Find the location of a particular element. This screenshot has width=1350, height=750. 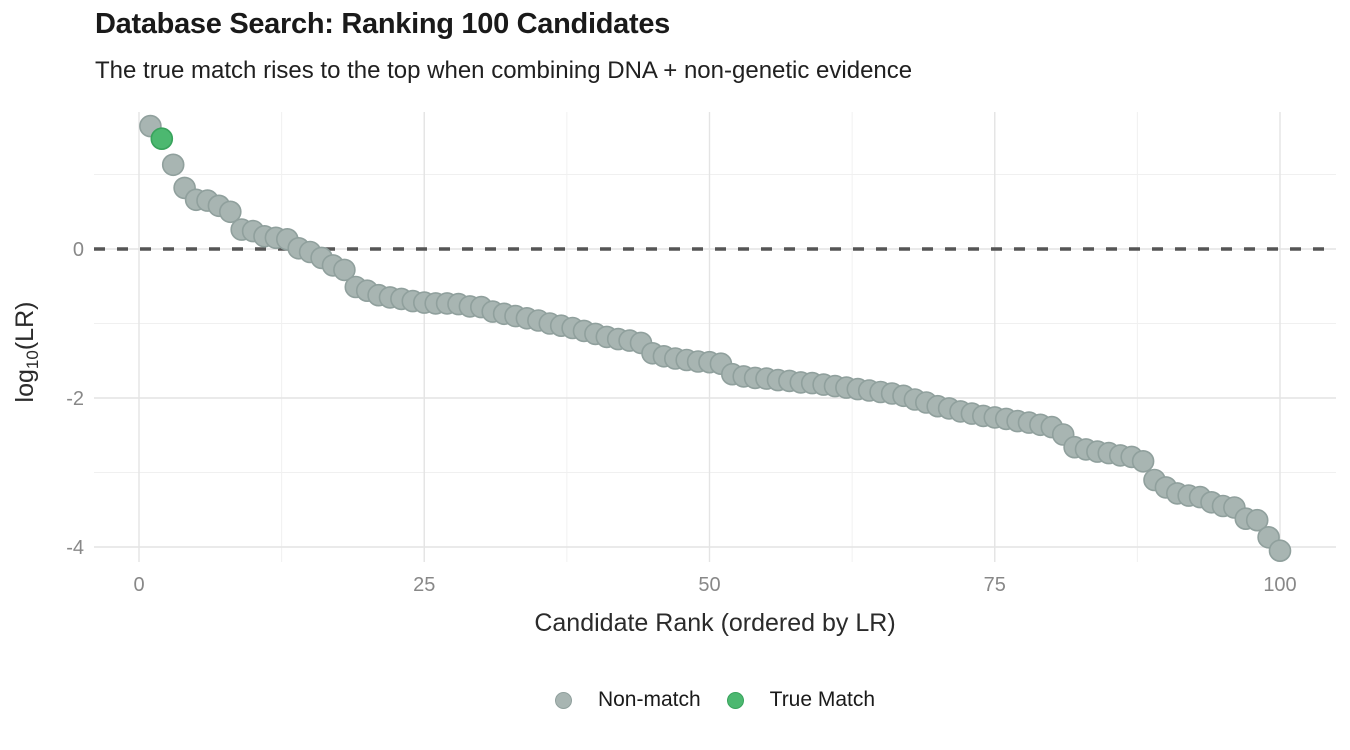

non-match-dot-icon is located at coordinates (563, 700).